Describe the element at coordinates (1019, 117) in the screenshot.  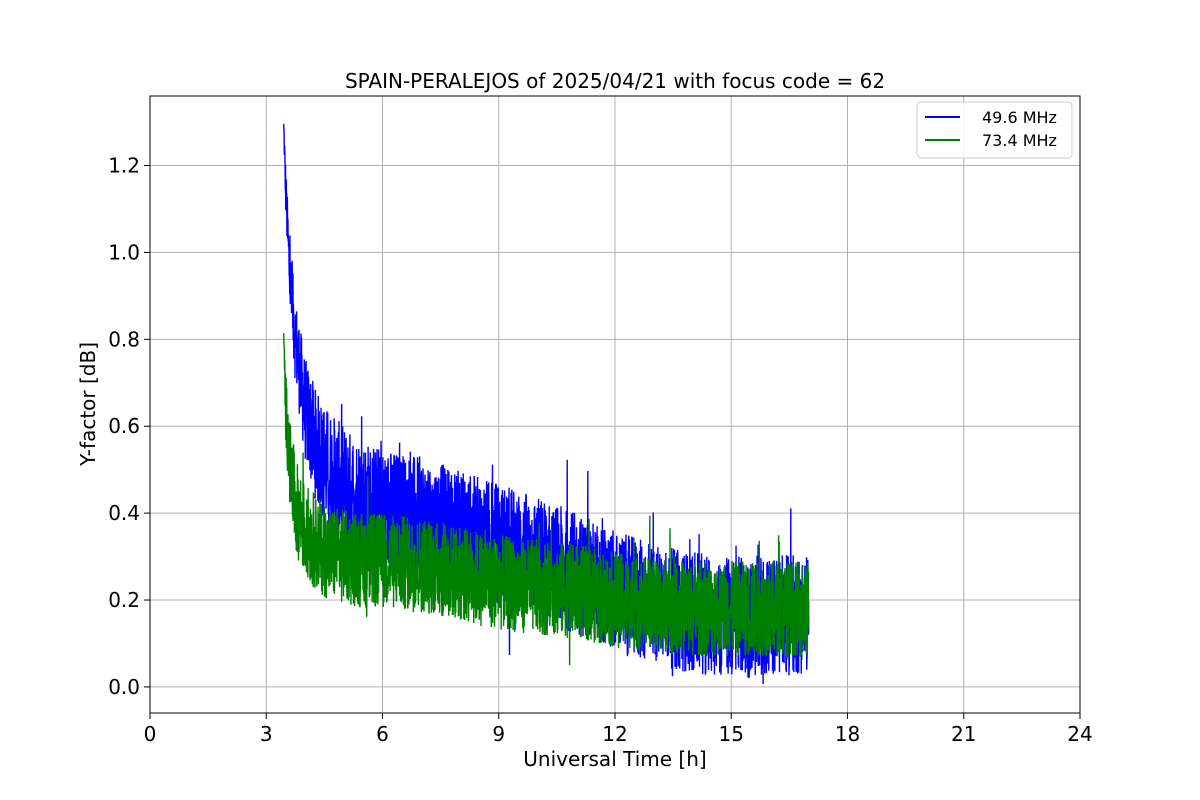
I see `legend-label-49-6-mhz: 49.6 MHz` at that location.